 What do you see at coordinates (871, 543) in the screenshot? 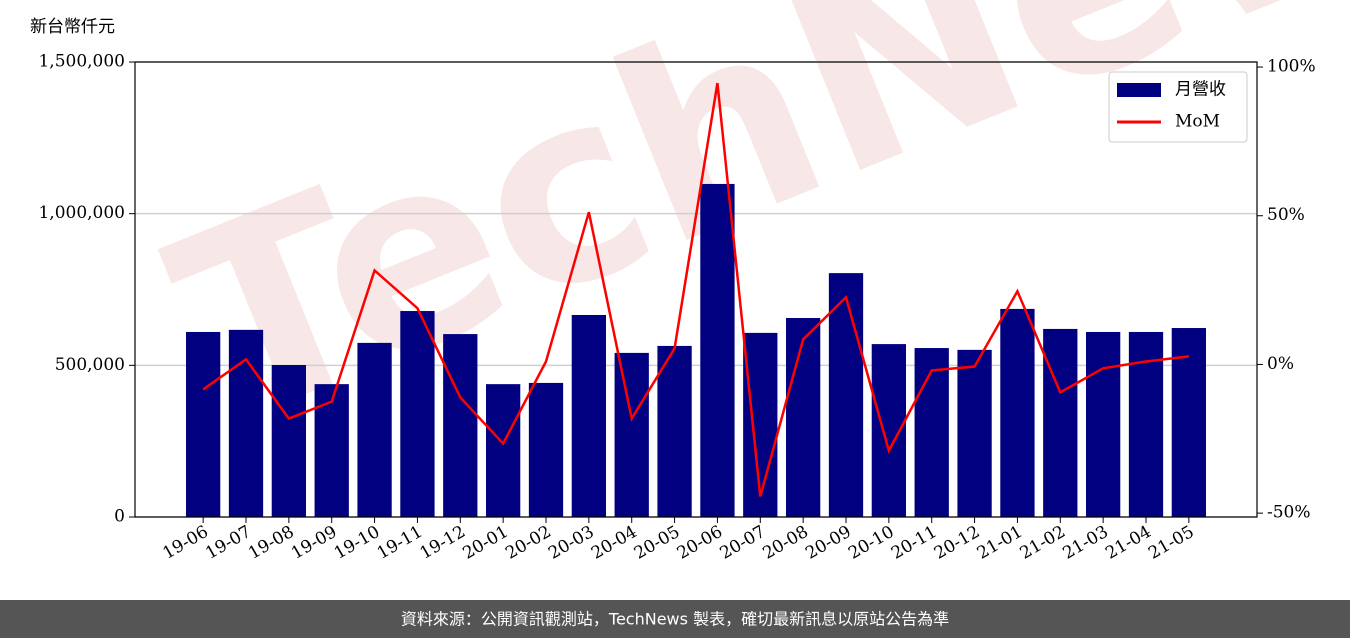
I see `x-tick-label: 20-10` at bounding box center [871, 543].